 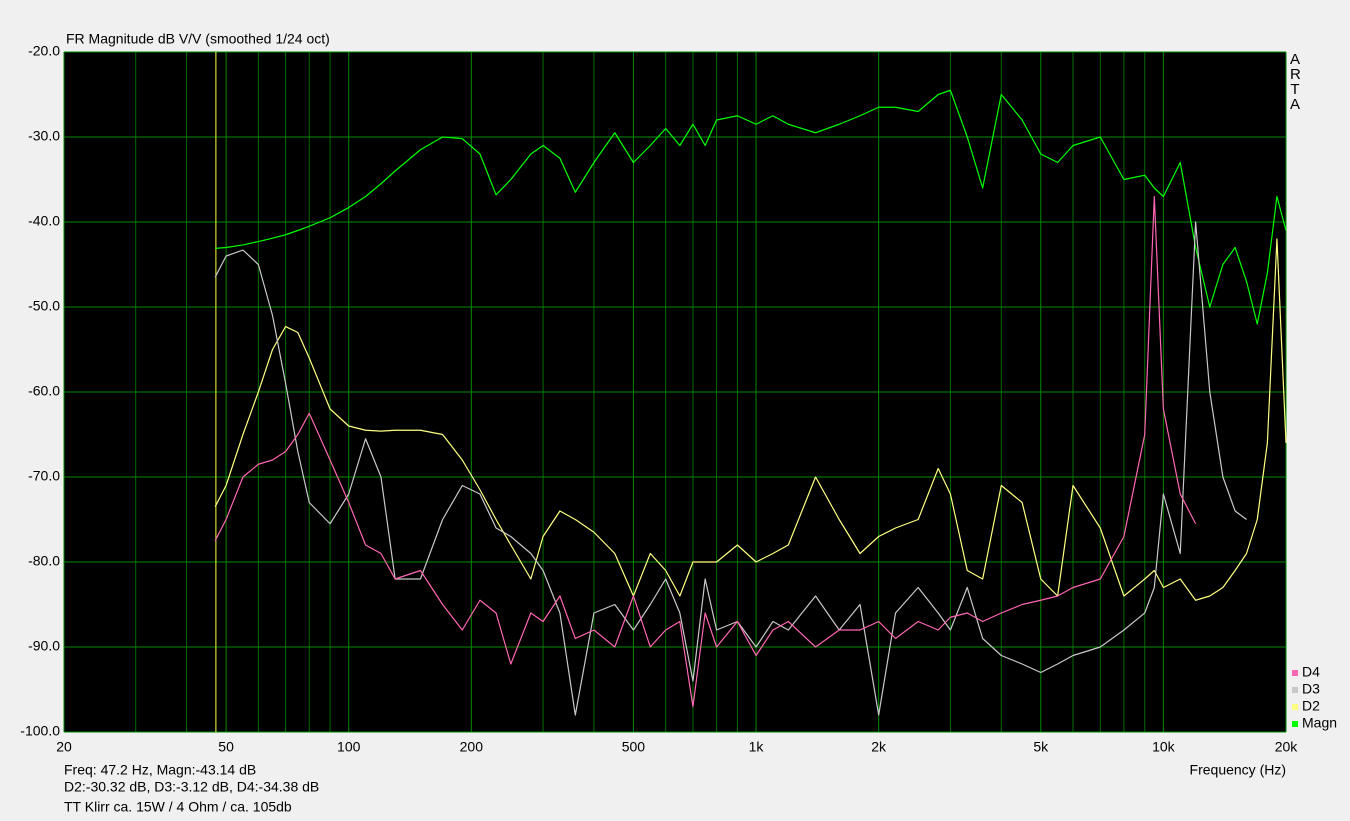 I want to click on y-tick-label: -50.0, so click(x=44, y=306).